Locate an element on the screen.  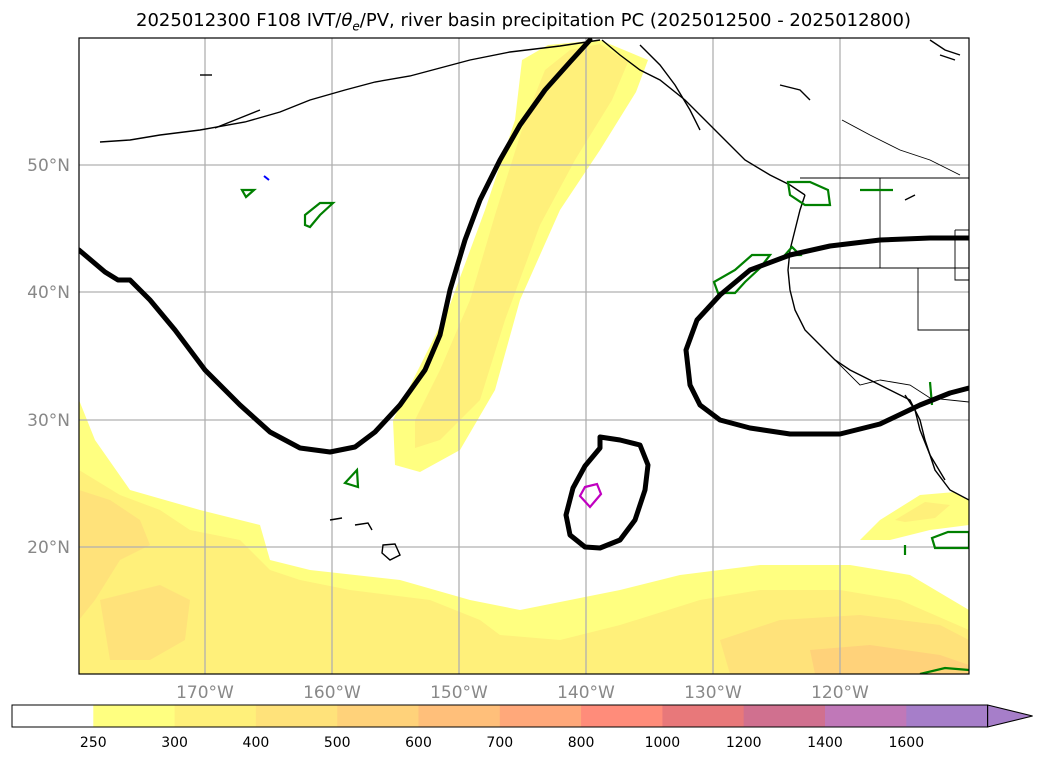
borders is located at coordinates (879, 261).